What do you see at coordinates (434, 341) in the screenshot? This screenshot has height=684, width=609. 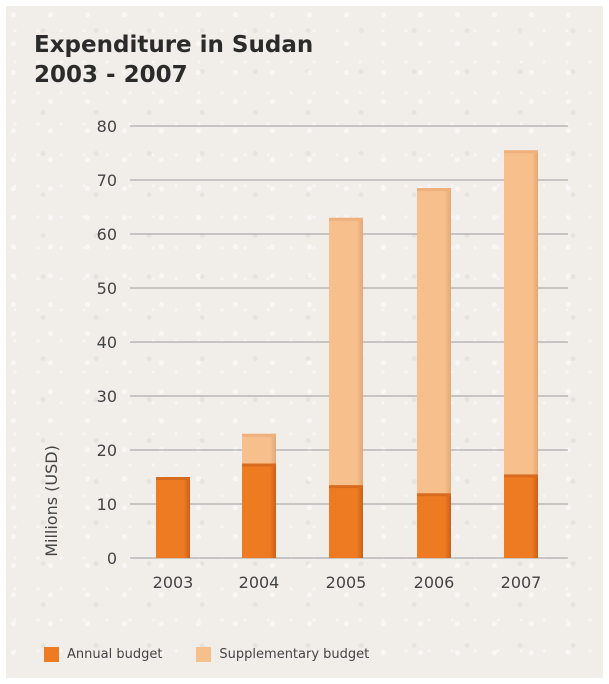 I see `bar-supplementary-2006` at bounding box center [434, 341].